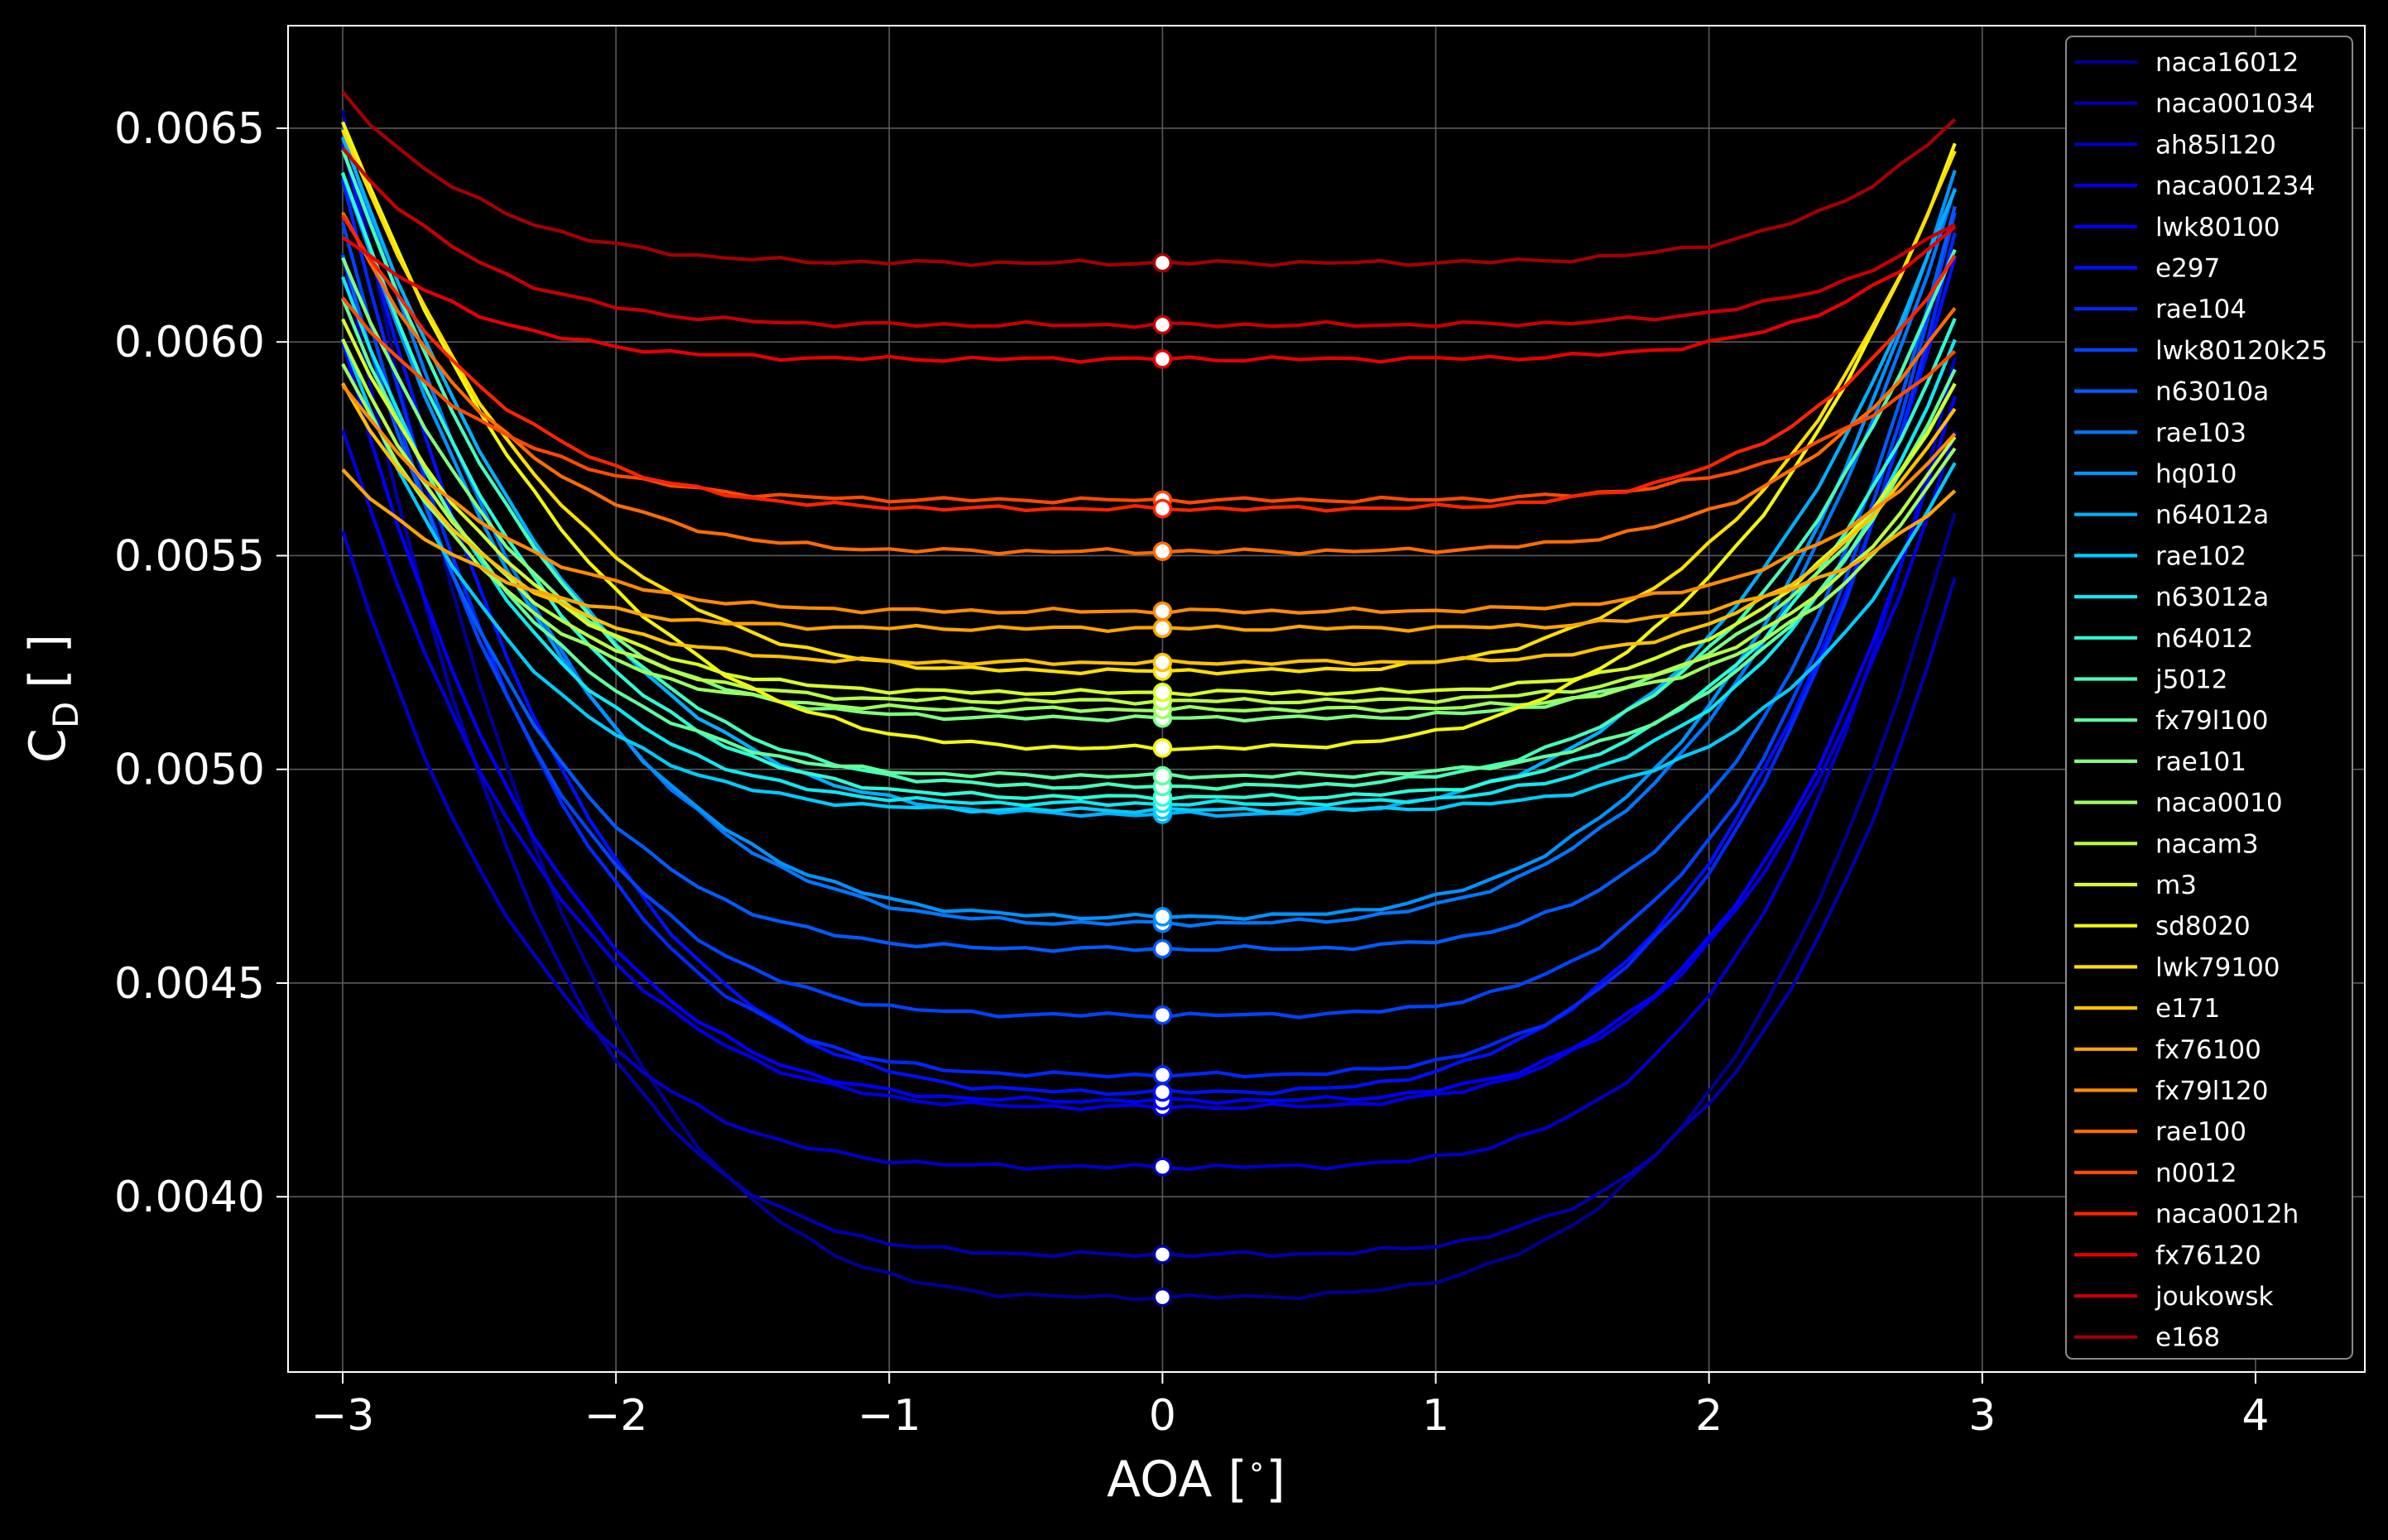 The width and height of the screenshot is (2388, 1540). What do you see at coordinates (616, 1416) in the screenshot?
I see `x-tick-label: −2` at bounding box center [616, 1416].